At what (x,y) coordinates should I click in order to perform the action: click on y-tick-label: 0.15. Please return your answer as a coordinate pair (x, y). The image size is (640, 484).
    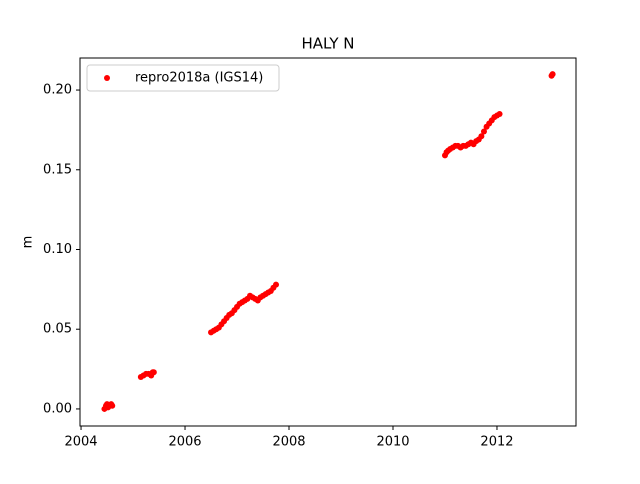
    Looking at the image, I should click on (57, 169).